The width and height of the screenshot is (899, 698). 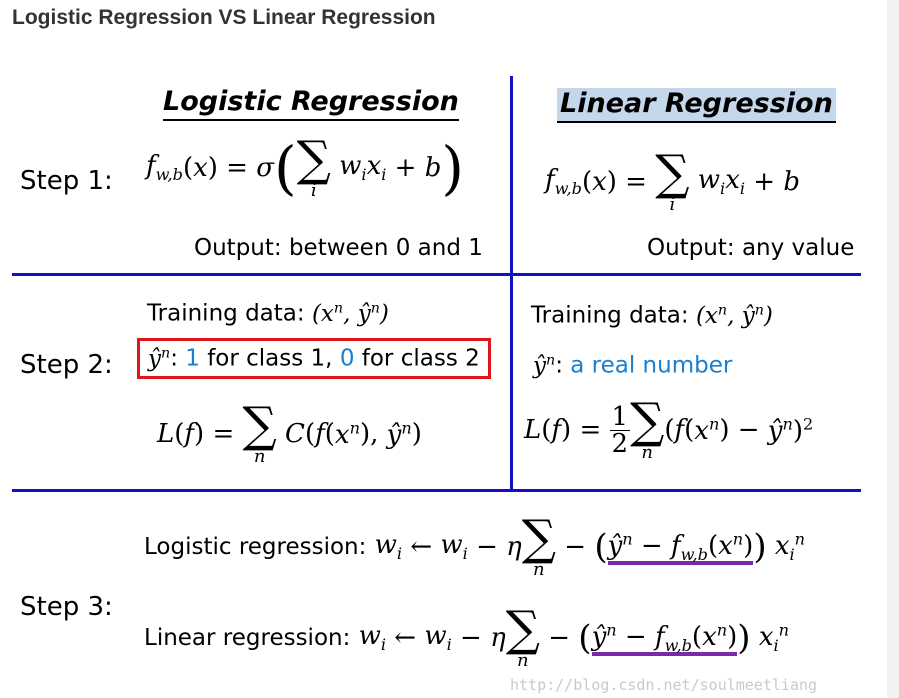 I want to click on real-number-text: a real number, so click(x=651, y=365).